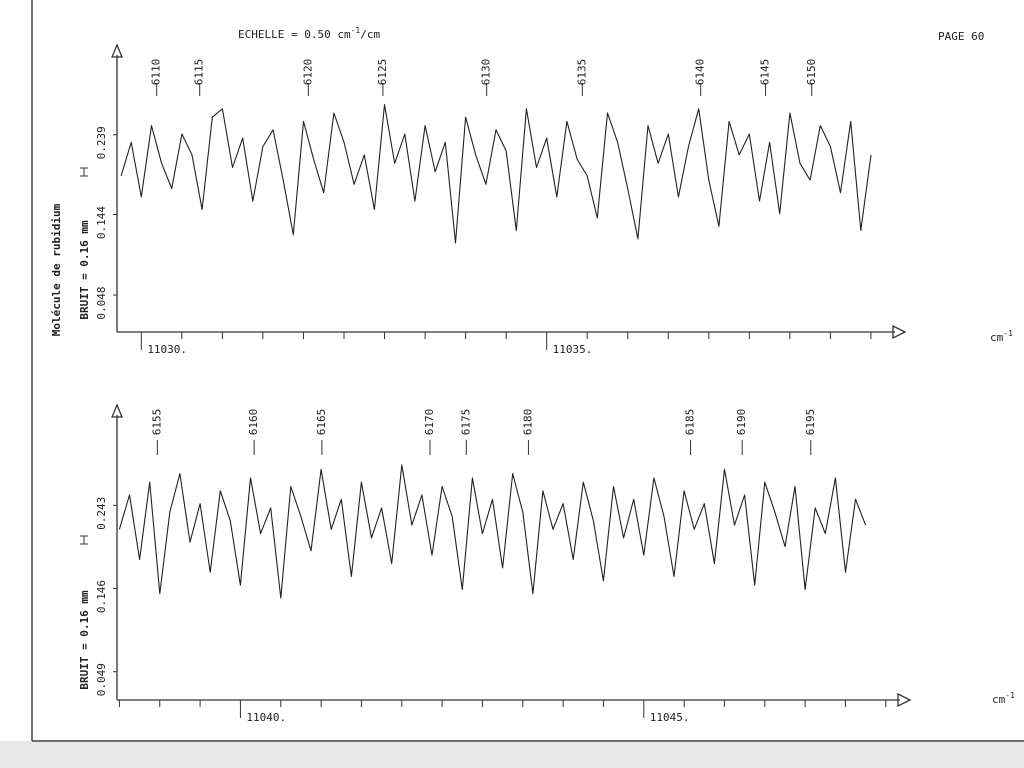  Describe the element at coordinates (56, 269) in the screenshot. I see `side-label: Molécule de rubidium` at that location.